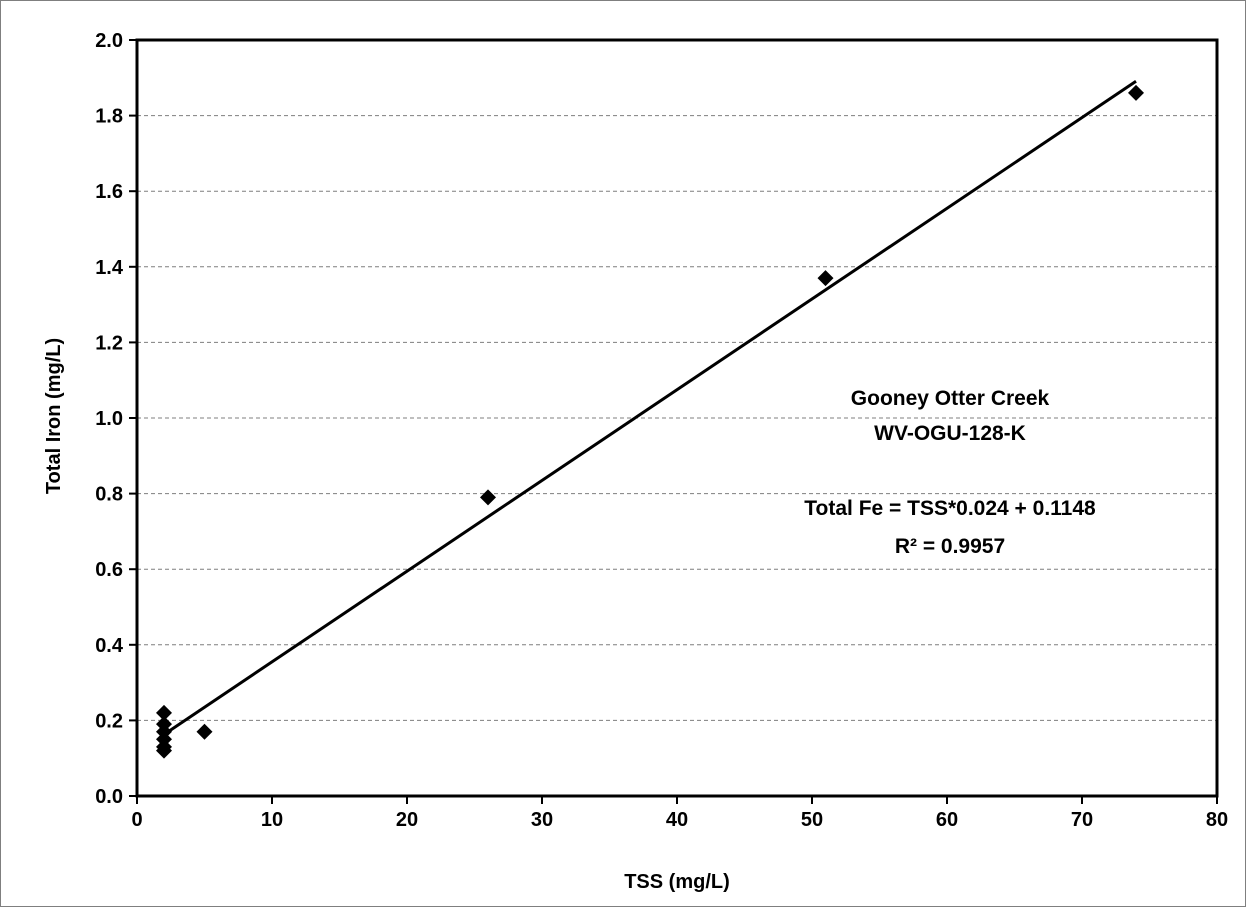  What do you see at coordinates (109, 117) in the screenshot?
I see `y-tick-label: 1.8` at bounding box center [109, 117].